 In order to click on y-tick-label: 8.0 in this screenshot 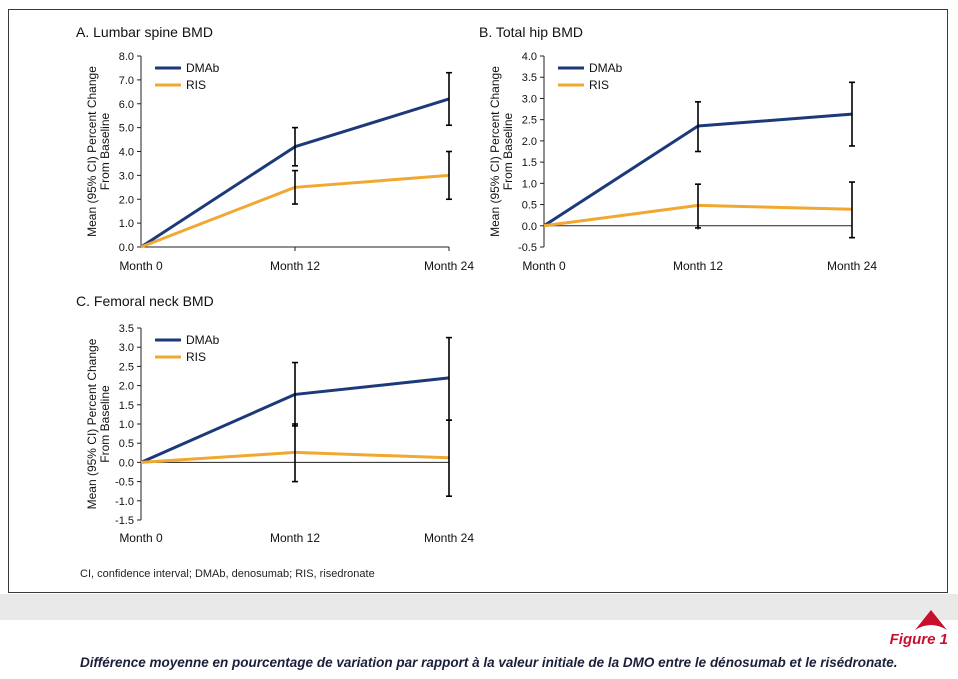, I will do `click(126, 57)`.